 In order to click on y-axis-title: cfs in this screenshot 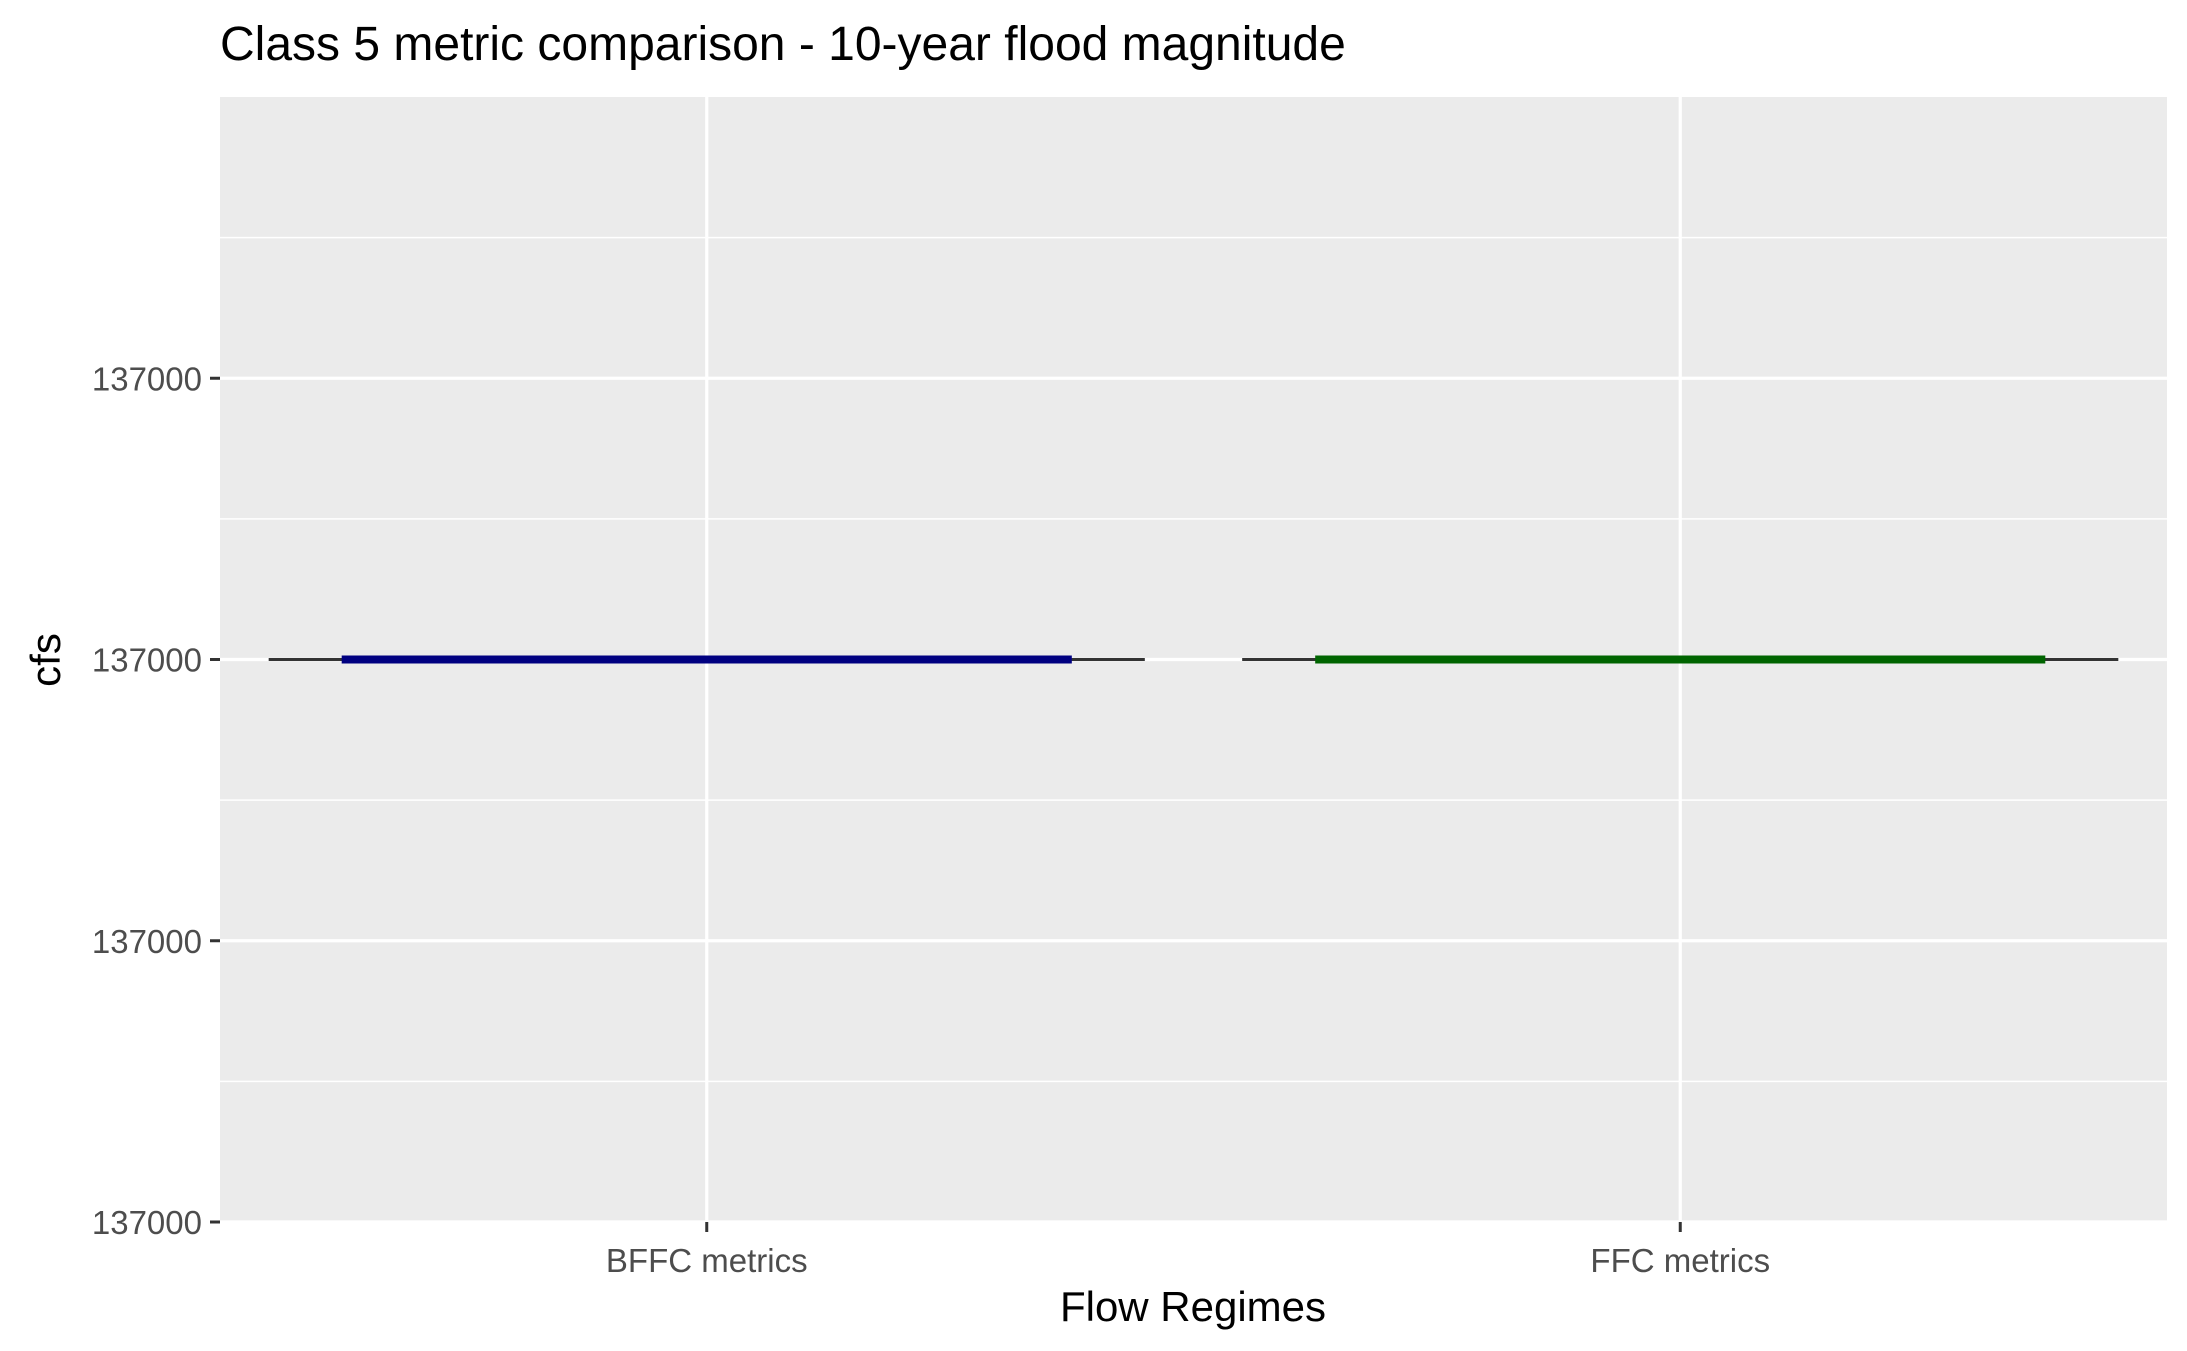, I will do `click(45, 660)`.